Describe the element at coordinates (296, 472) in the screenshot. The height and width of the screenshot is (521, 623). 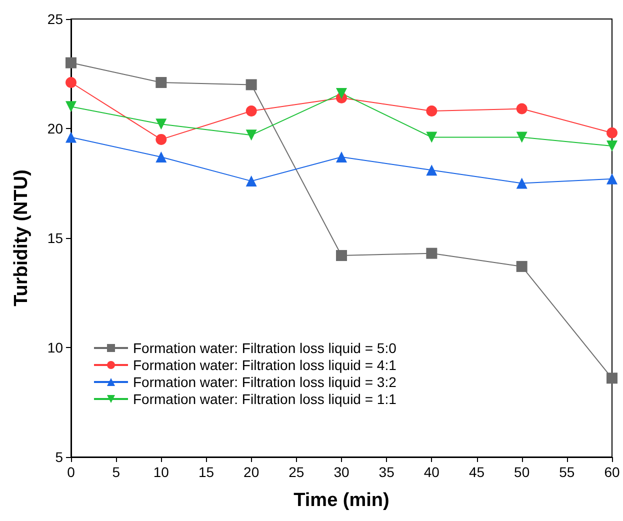
I see `x-tick-label: 25` at that location.